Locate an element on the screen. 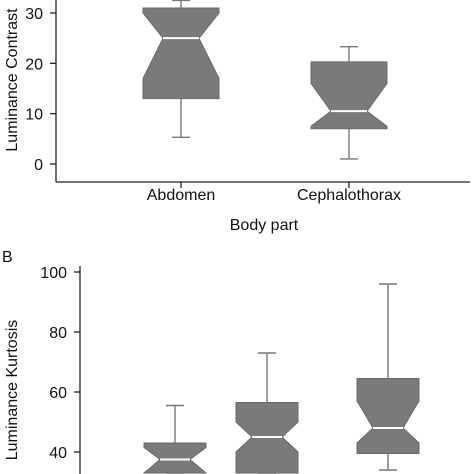 This screenshot has width=474, height=474. panel-b-y-tick-label: 80 is located at coordinates (58, 333).